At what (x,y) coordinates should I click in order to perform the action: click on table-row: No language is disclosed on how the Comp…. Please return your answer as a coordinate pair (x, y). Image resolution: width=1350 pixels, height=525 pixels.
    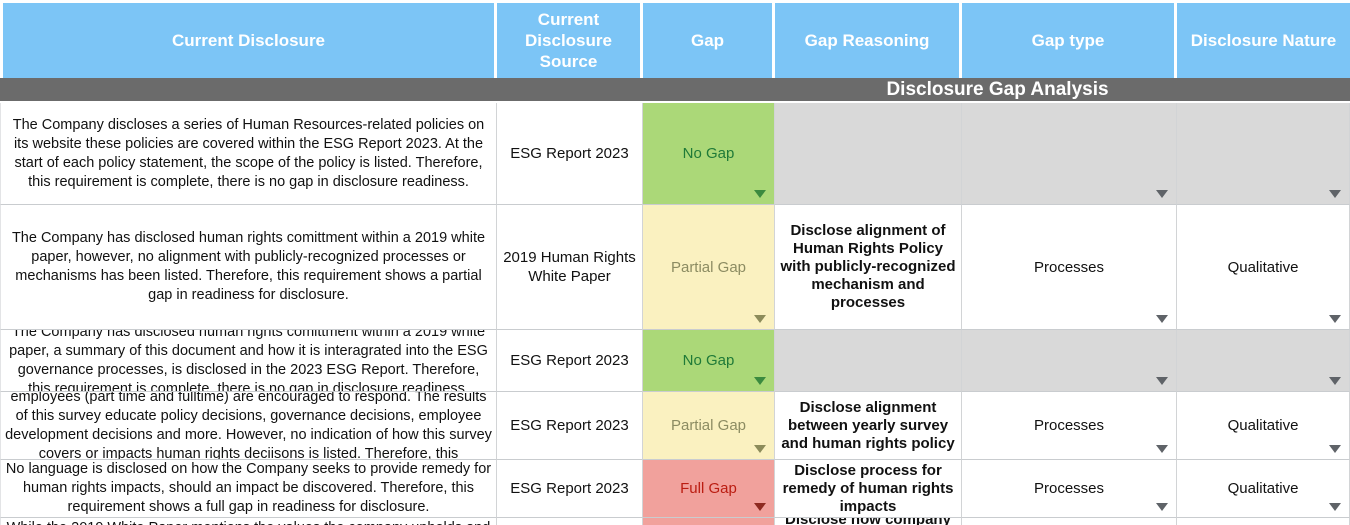
    Looking at the image, I should click on (675, 489).